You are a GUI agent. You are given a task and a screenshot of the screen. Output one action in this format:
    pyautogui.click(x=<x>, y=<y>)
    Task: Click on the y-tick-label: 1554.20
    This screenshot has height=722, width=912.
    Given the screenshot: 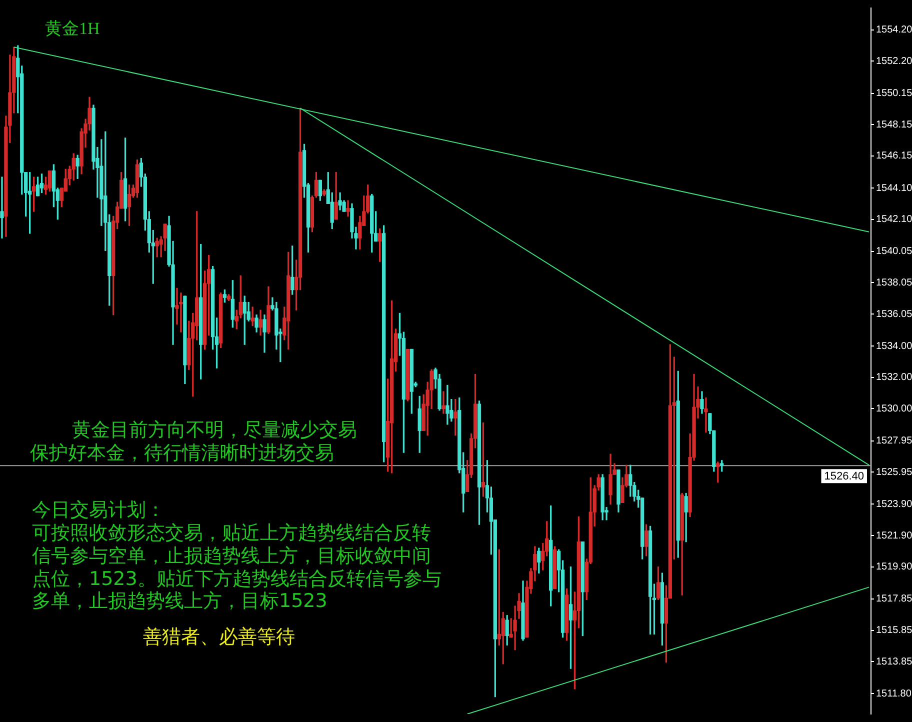 What is the action you would take?
    pyautogui.click(x=894, y=30)
    